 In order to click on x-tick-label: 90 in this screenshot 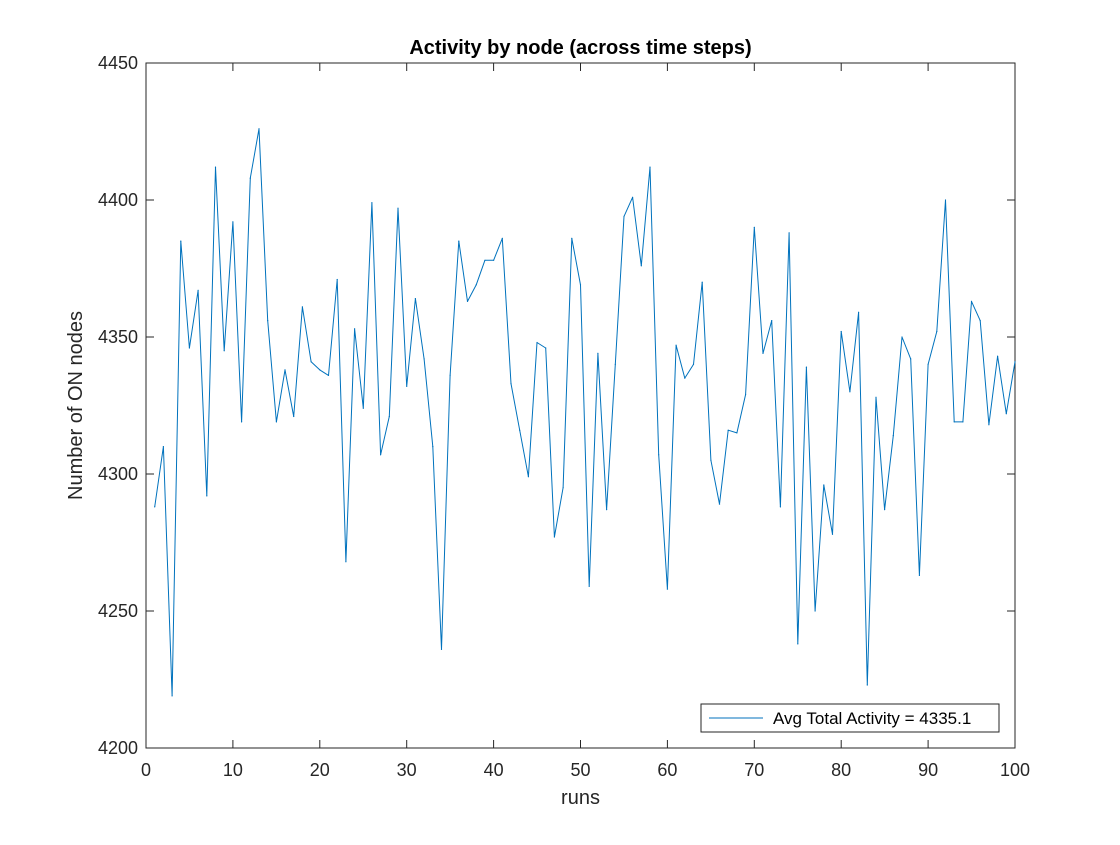, I will do `click(928, 770)`.